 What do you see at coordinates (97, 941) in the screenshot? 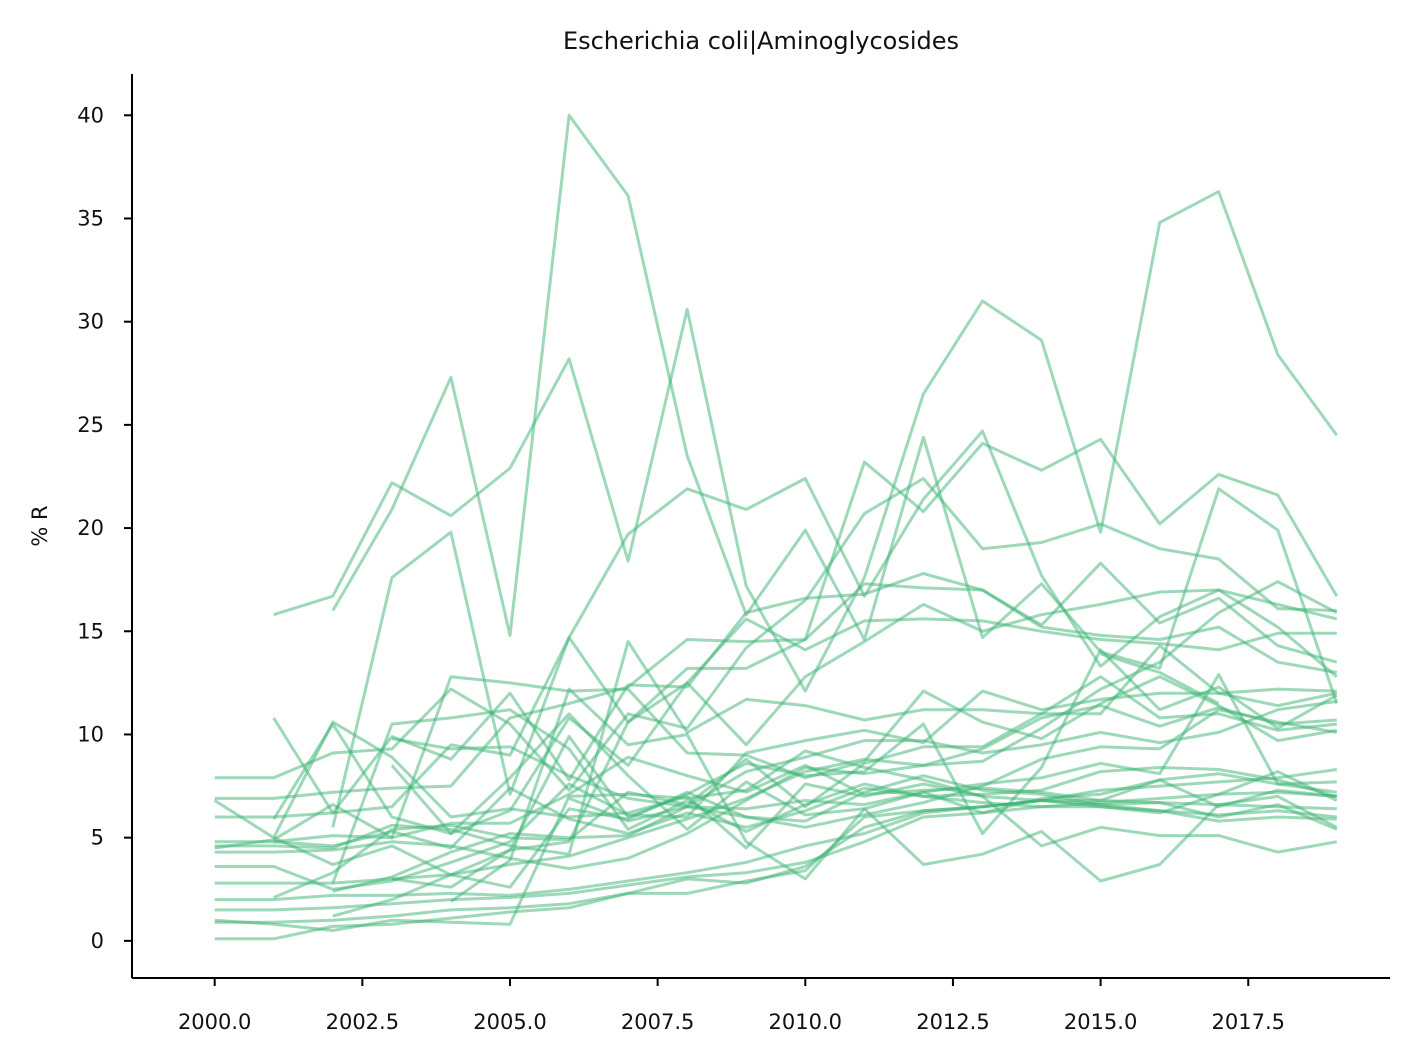
I see `y-tick-label: 0` at bounding box center [97, 941].